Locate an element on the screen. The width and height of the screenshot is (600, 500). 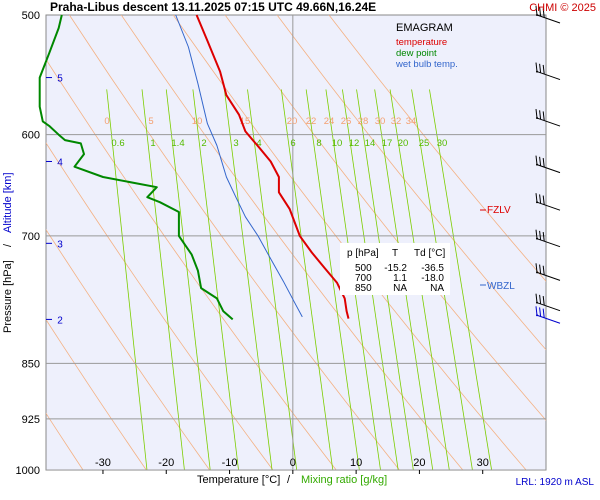
pressure-tick-label: 1000 is located at coordinates (28, 471).